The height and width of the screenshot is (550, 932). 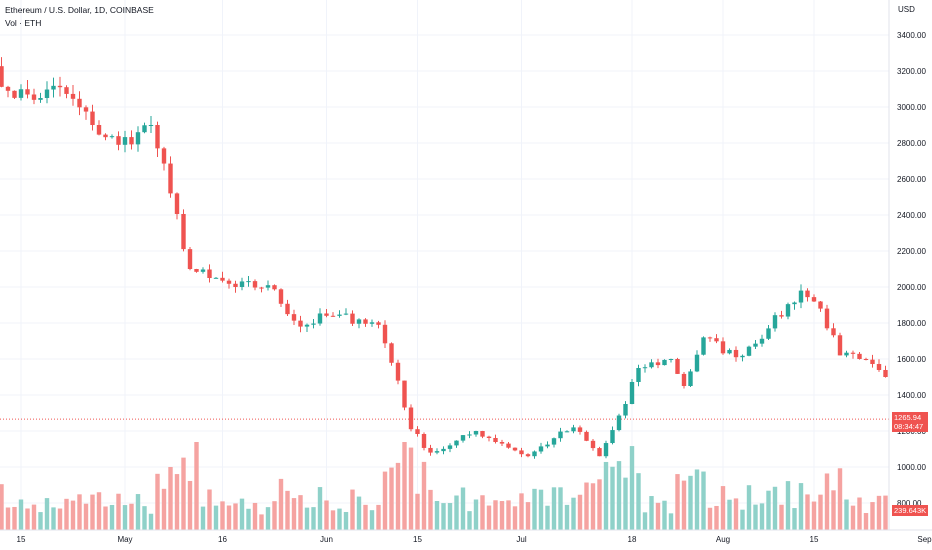 I want to click on chart-title: Ethereum / U.S. Dollar, 1D, COINBASE, so click(x=79, y=10).